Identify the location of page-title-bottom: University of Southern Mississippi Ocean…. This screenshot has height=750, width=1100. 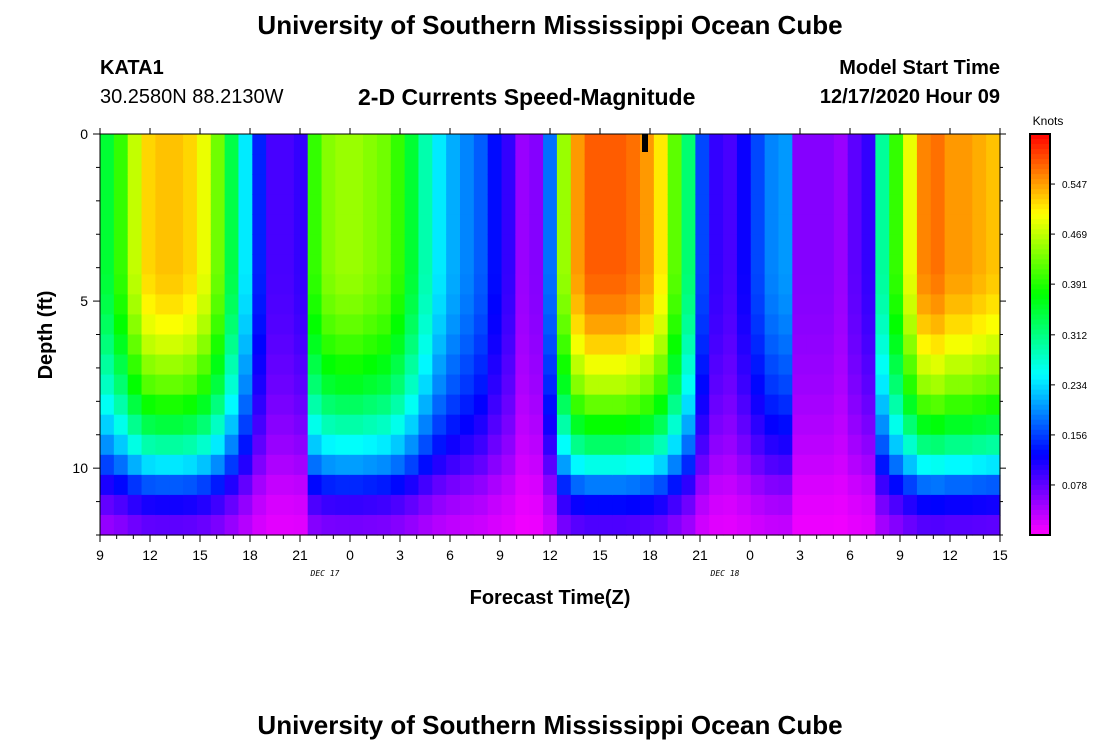
(550, 725).